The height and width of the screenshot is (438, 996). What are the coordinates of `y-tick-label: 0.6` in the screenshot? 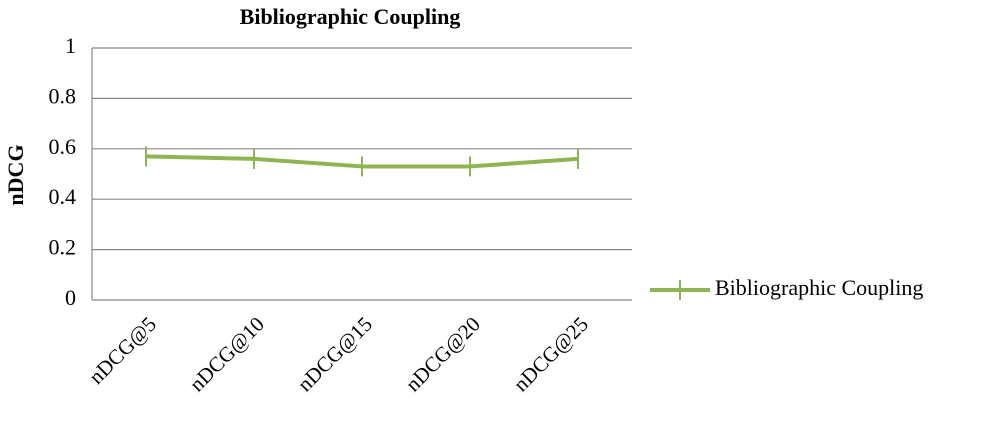 It's located at (63, 146).